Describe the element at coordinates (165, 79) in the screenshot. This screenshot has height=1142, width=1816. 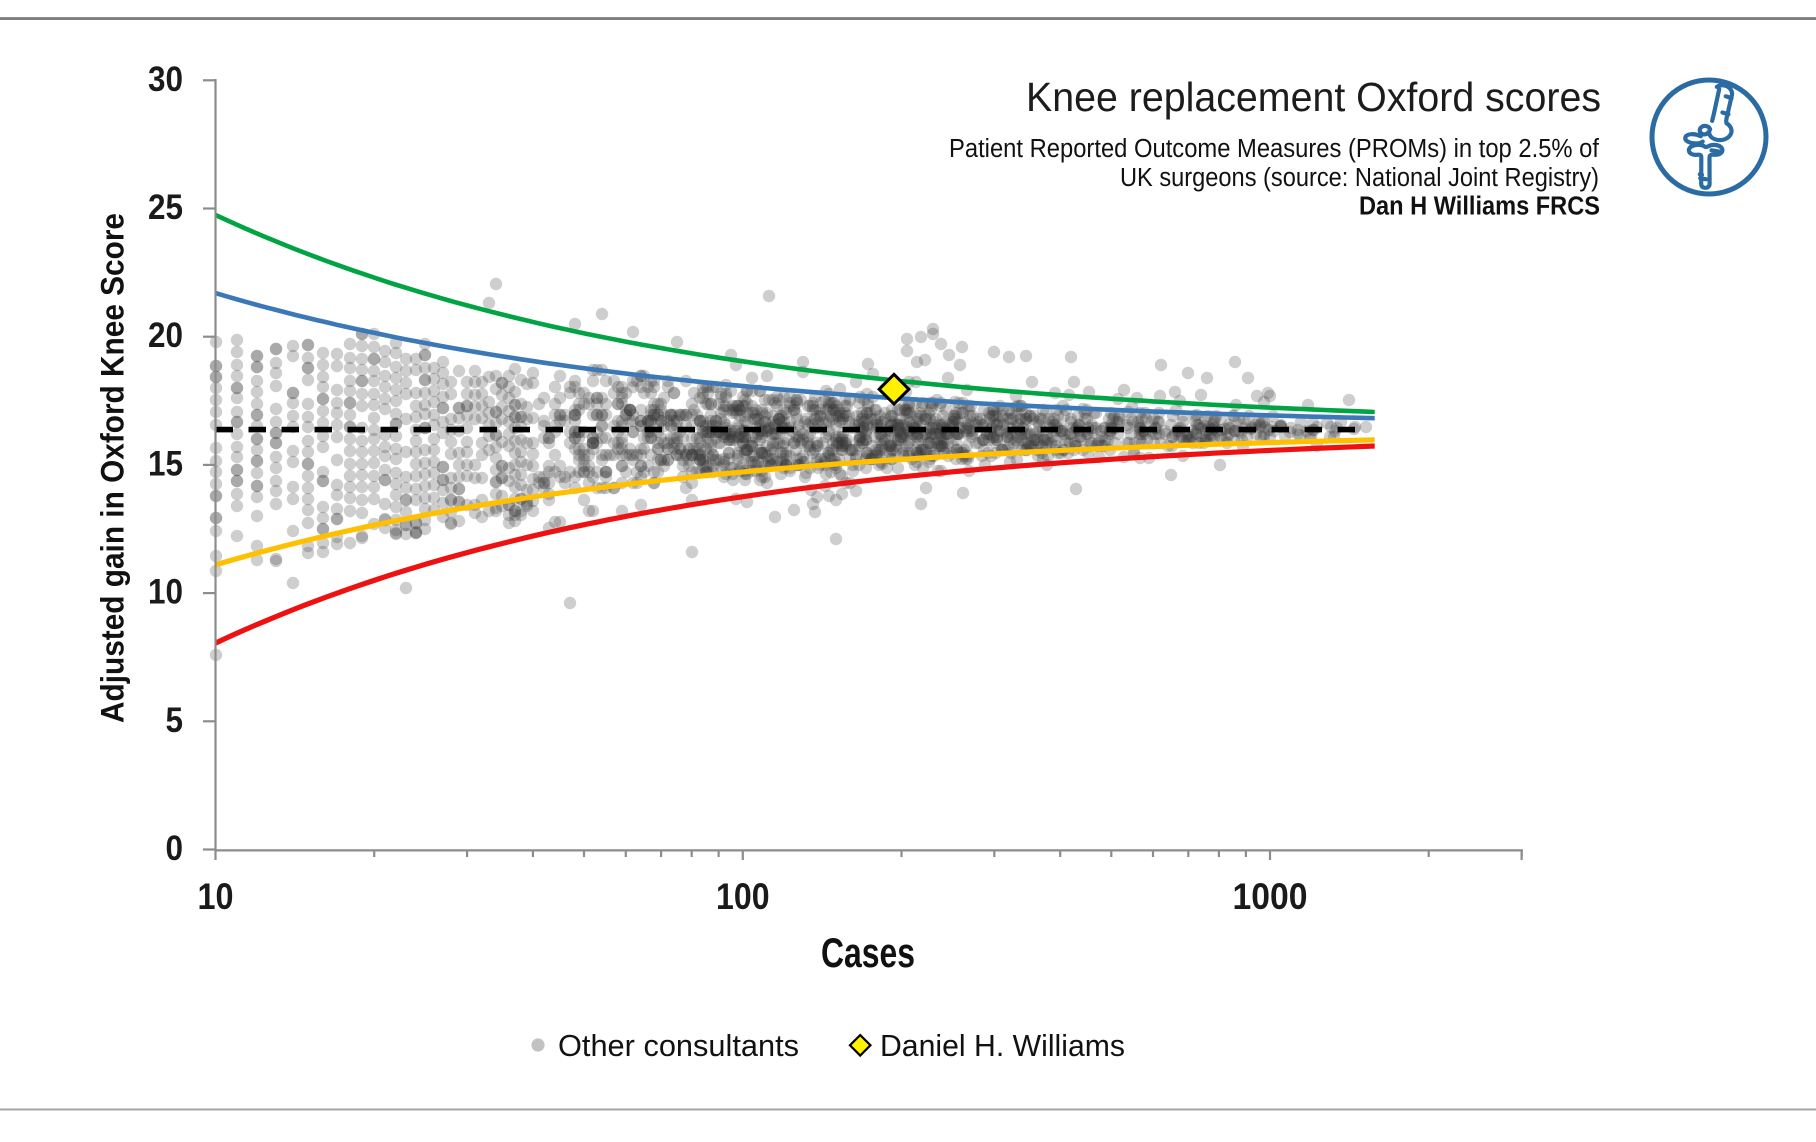
I see `svg-text: 30` at that location.